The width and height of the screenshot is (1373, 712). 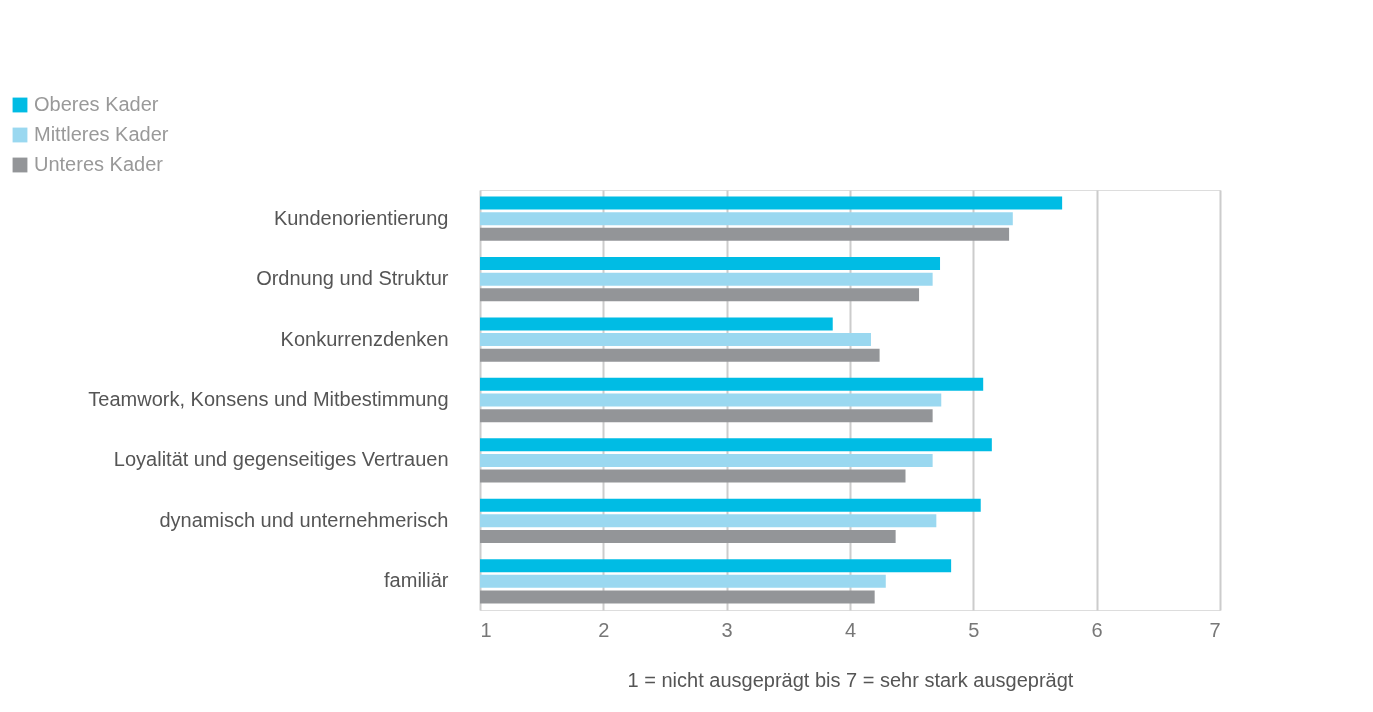 I want to click on x-axis-title: 1 = nicht ausgeprägt bis 7 = sehr stark ausgeprägt, so click(x=850, y=679).